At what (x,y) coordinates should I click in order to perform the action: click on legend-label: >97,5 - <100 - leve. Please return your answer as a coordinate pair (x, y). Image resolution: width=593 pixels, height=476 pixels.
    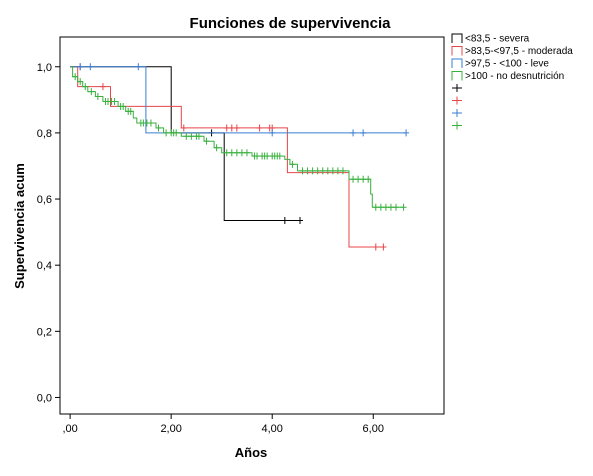
    Looking at the image, I should click on (507, 64).